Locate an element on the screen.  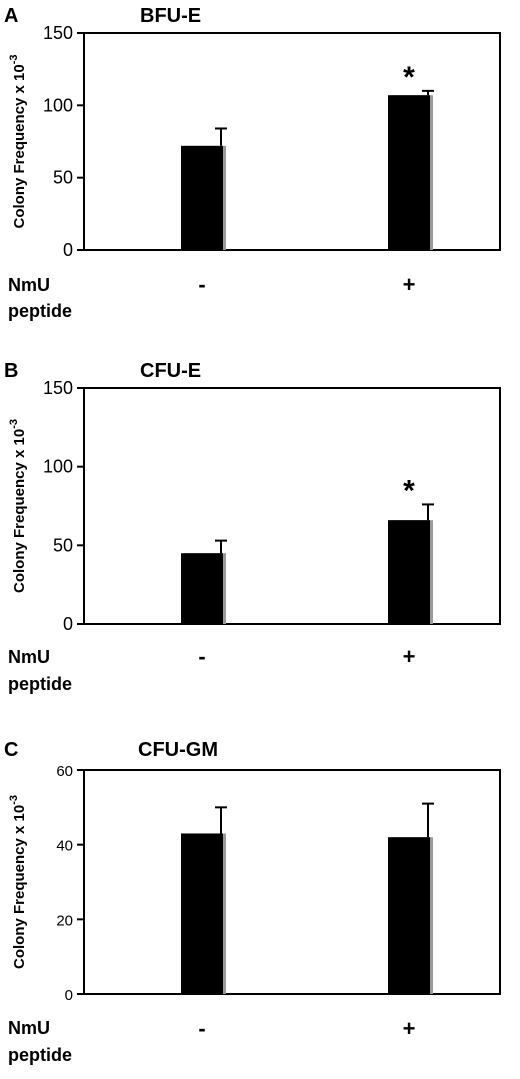
y-tick-label: 20 is located at coordinates (64, 920).